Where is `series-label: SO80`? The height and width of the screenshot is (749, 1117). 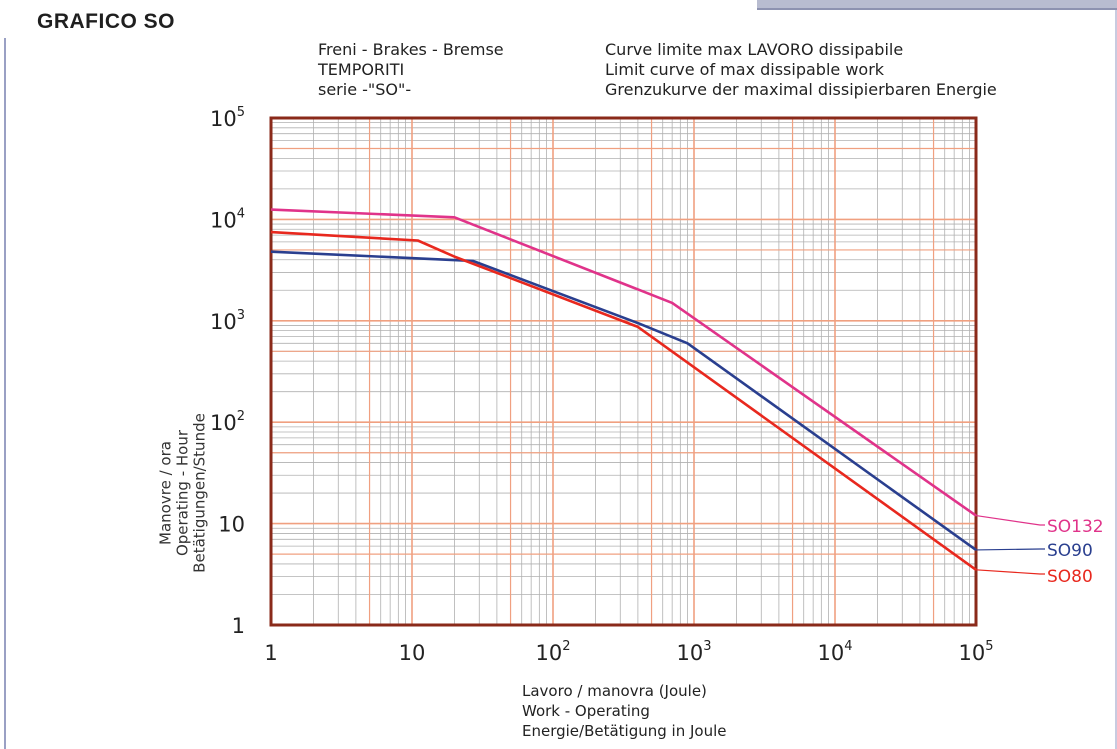 series-label: SO80 is located at coordinates (1070, 577).